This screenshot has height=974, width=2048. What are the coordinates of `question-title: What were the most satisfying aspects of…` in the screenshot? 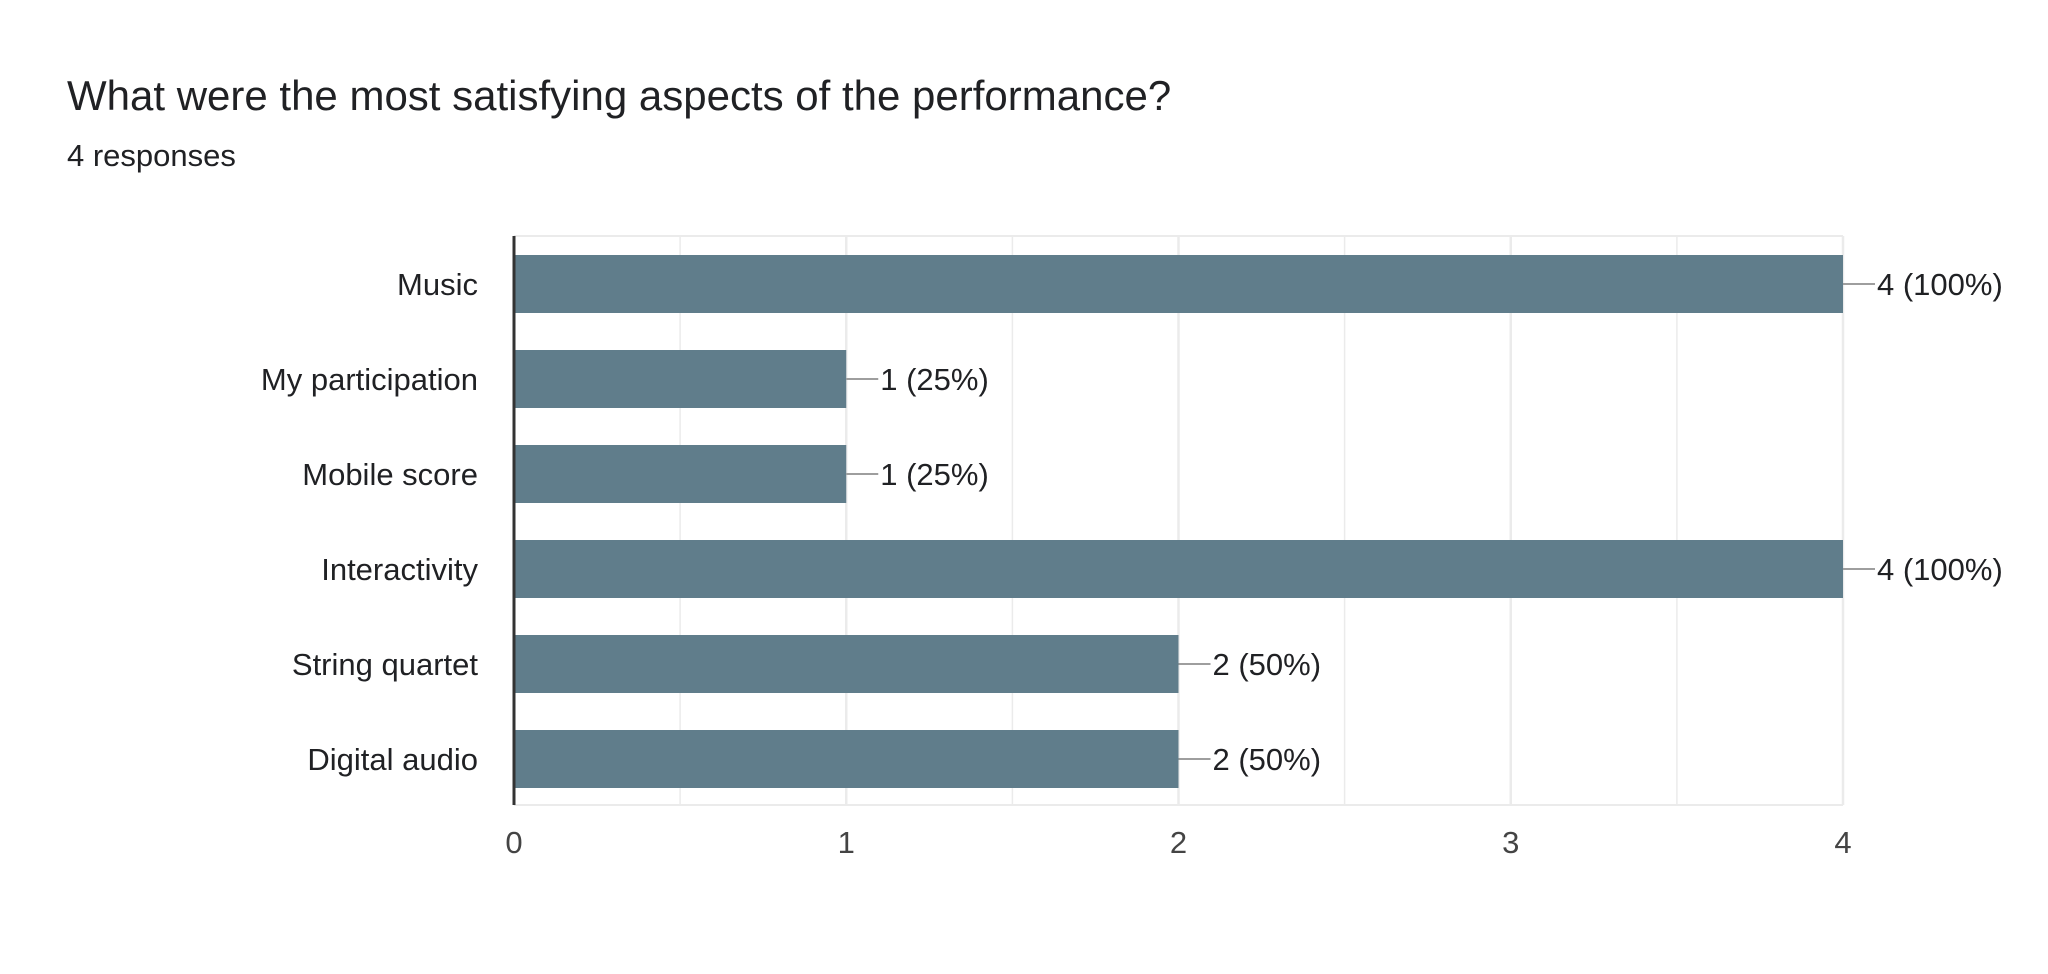 It's located at (619, 95).